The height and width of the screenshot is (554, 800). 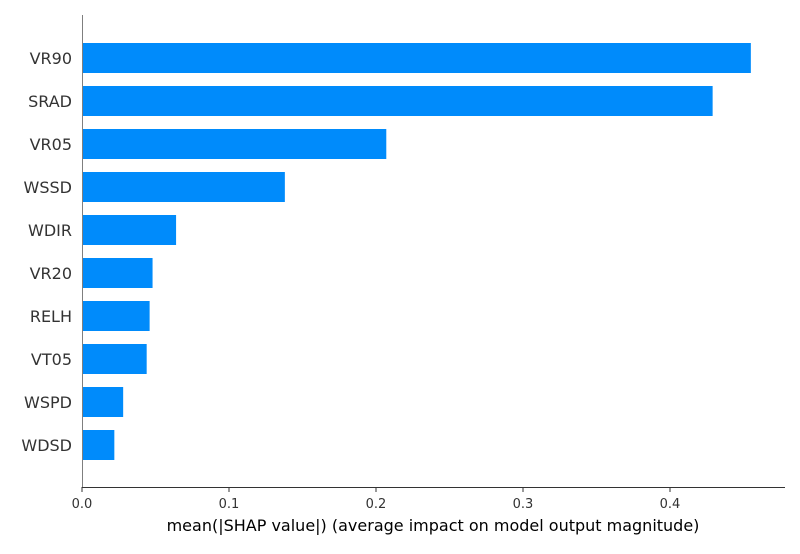 I want to click on x-tick-label-0: 0.0, so click(x=82, y=504).